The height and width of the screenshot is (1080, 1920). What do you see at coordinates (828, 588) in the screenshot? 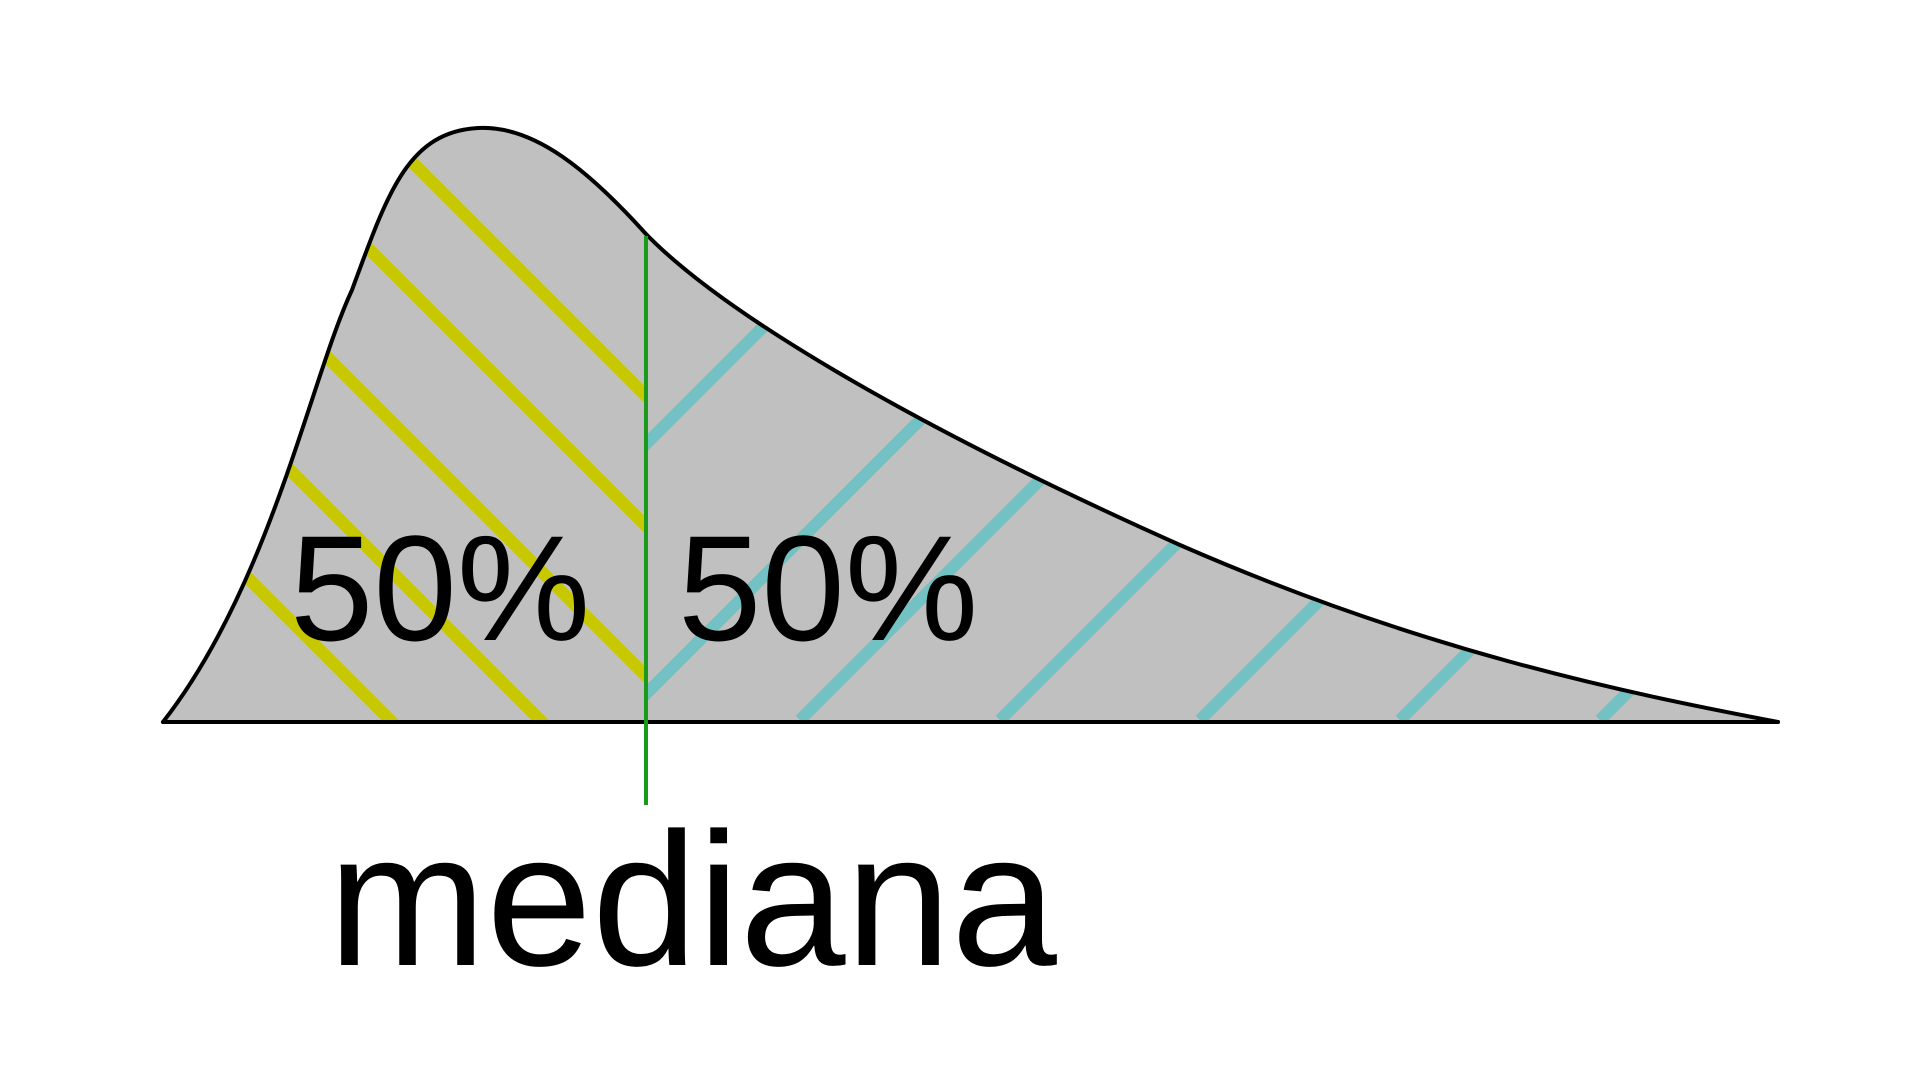
I see `right-percentage-label: 50%` at bounding box center [828, 588].